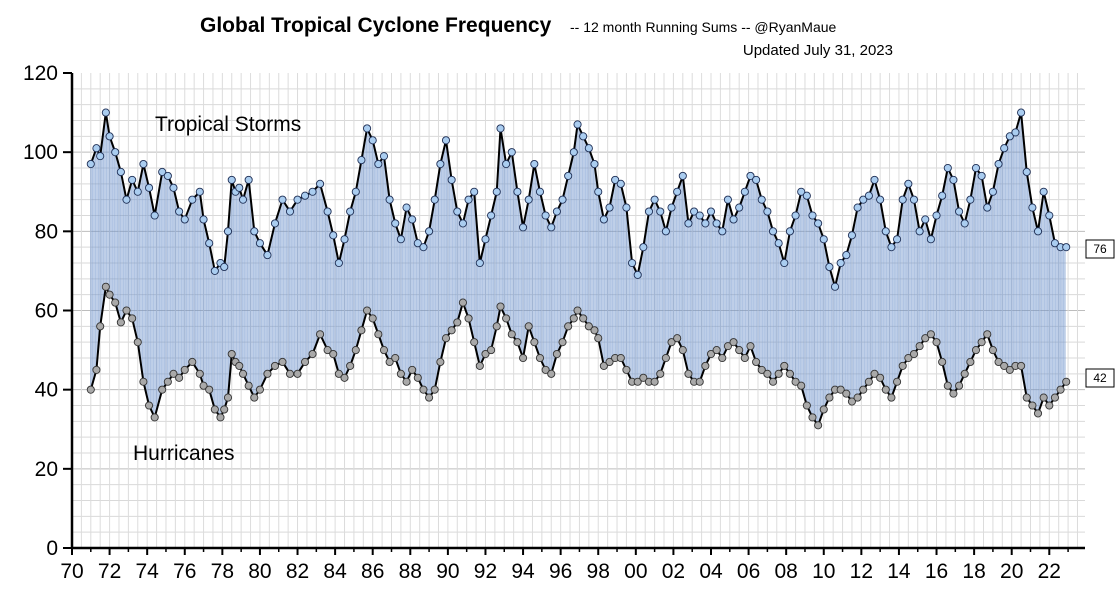  Describe the element at coordinates (46, 469) in the screenshot. I see `y-tick-label: 20` at that location.